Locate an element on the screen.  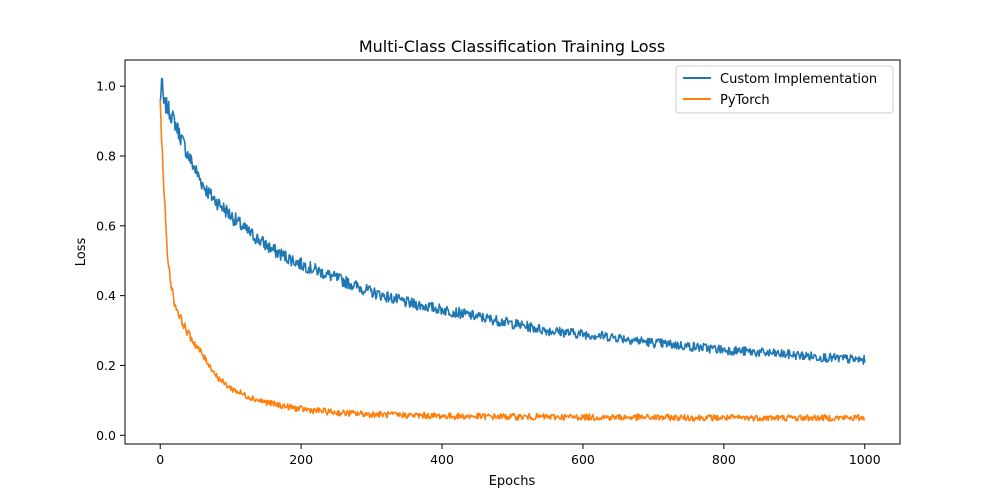
y-tick-label: 1.0 is located at coordinates (106, 86).